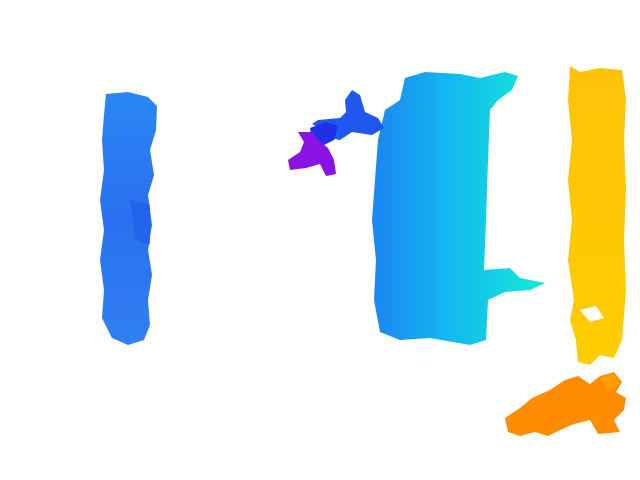 The image size is (640, 480). I want to click on left-column-shade, so click(140, 222).